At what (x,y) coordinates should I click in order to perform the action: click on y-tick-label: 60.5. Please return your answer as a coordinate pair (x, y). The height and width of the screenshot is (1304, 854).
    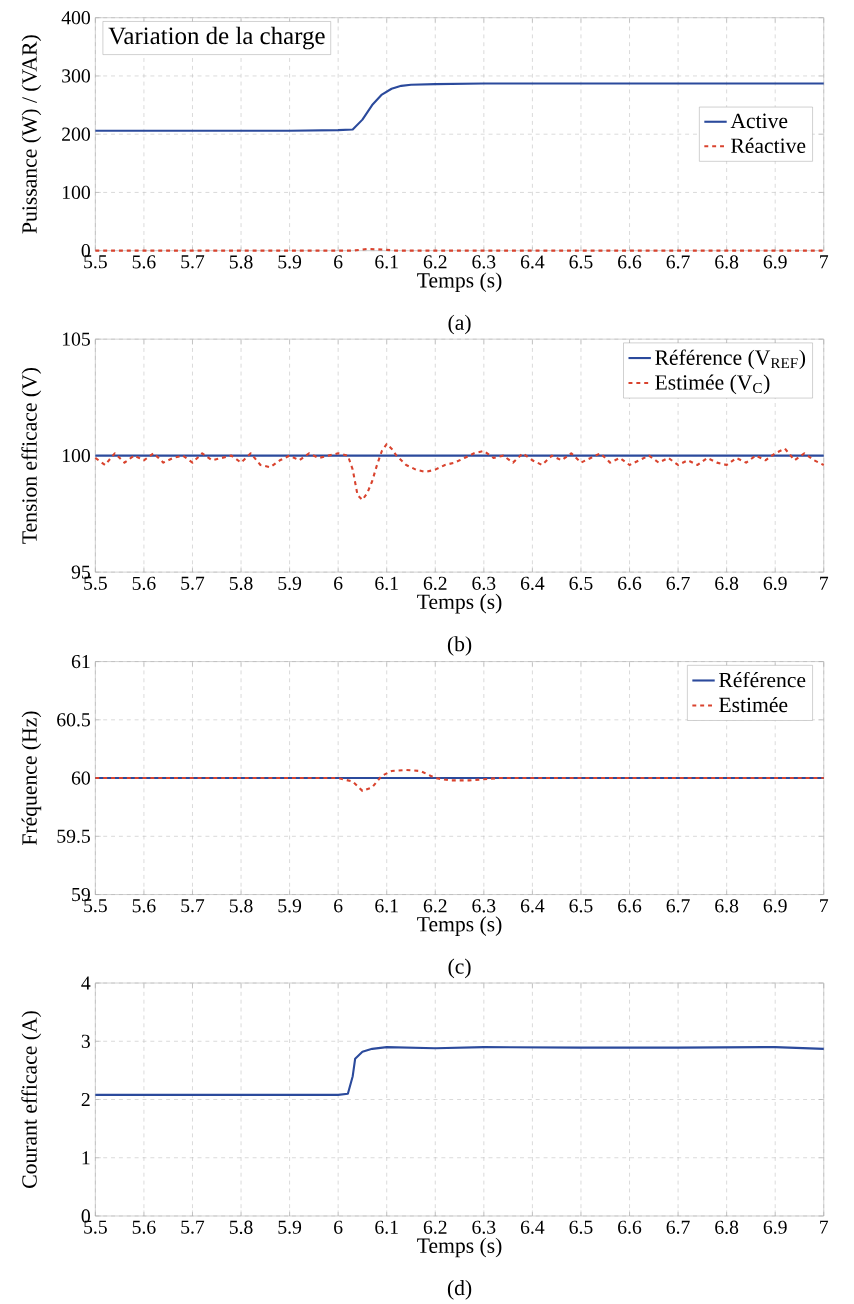
    Looking at the image, I should click on (73, 720).